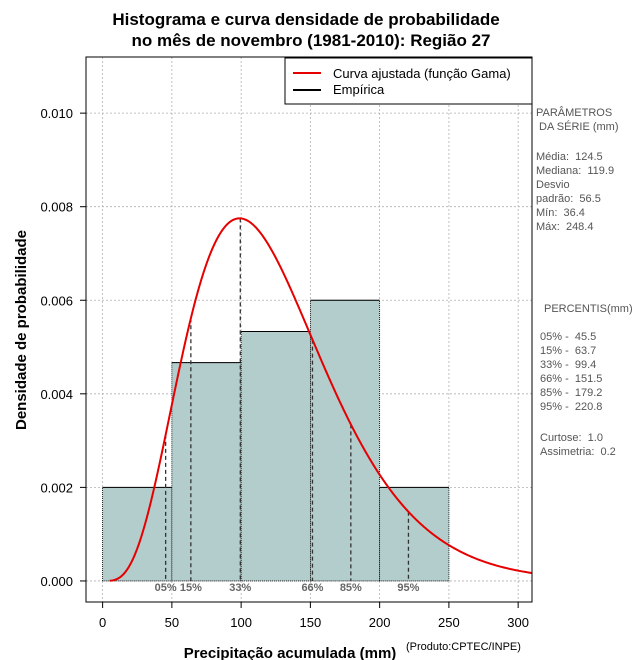  I want to click on x-axis: 0 50 100 150 200 250 300, so click(314, 616).